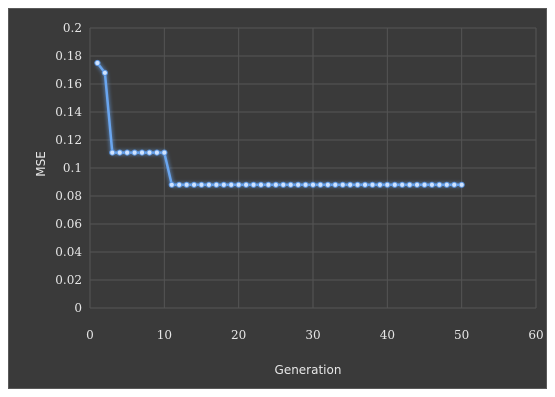 This screenshot has height=397, width=555. Describe the element at coordinates (308, 370) in the screenshot. I see `x-axis-title: Generation` at that location.